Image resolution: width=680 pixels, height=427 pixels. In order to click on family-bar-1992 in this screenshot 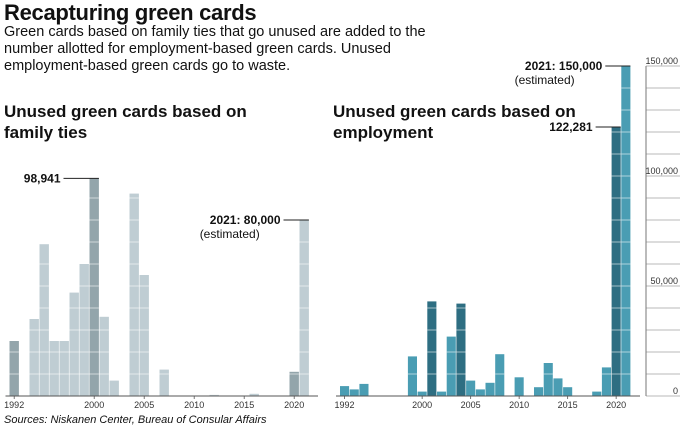, I will do `click(14, 368)`.